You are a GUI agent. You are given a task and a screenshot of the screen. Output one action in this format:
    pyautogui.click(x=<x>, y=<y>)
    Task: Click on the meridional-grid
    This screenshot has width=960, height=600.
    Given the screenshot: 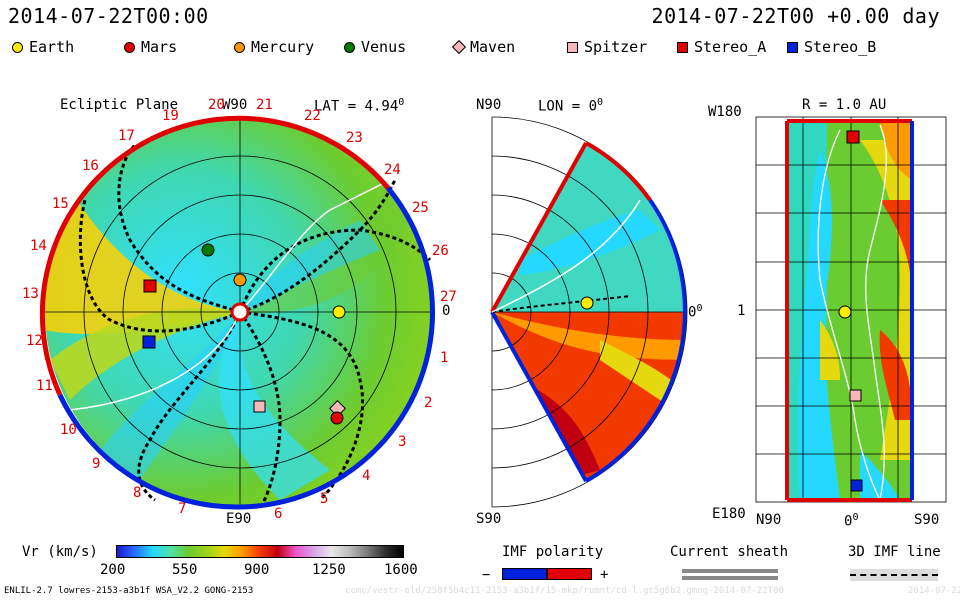 What is the action you would take?
    pyautogui.click(x=589, y=312)
    